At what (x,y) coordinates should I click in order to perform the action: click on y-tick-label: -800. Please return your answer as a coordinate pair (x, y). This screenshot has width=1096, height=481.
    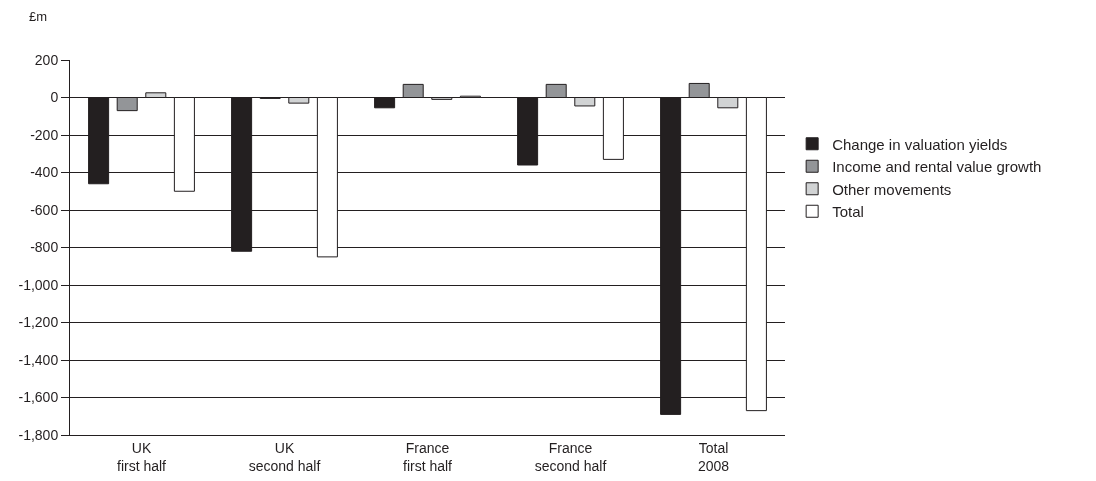
    Looking at the image, I should click on (44, 247).